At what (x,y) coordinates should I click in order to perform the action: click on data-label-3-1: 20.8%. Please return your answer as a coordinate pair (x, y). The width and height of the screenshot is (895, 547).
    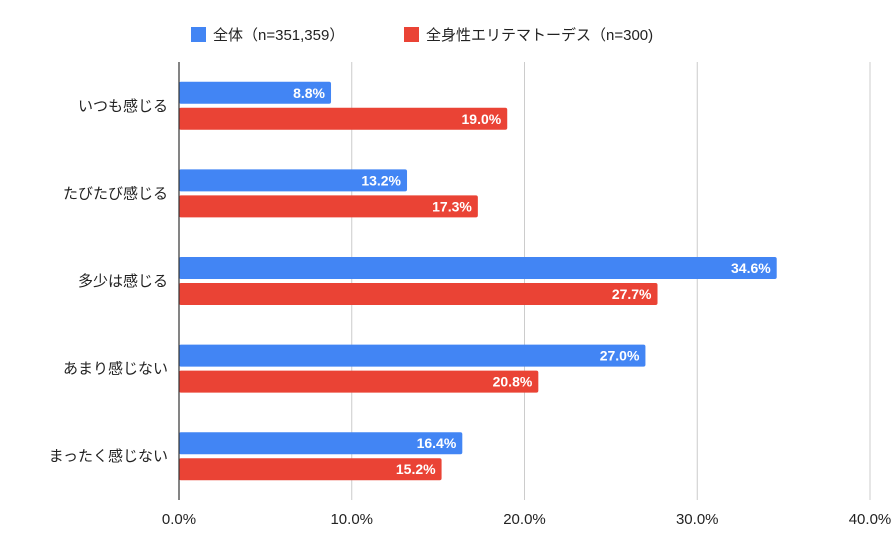
    Looking at the image, I should click on (513, 382).